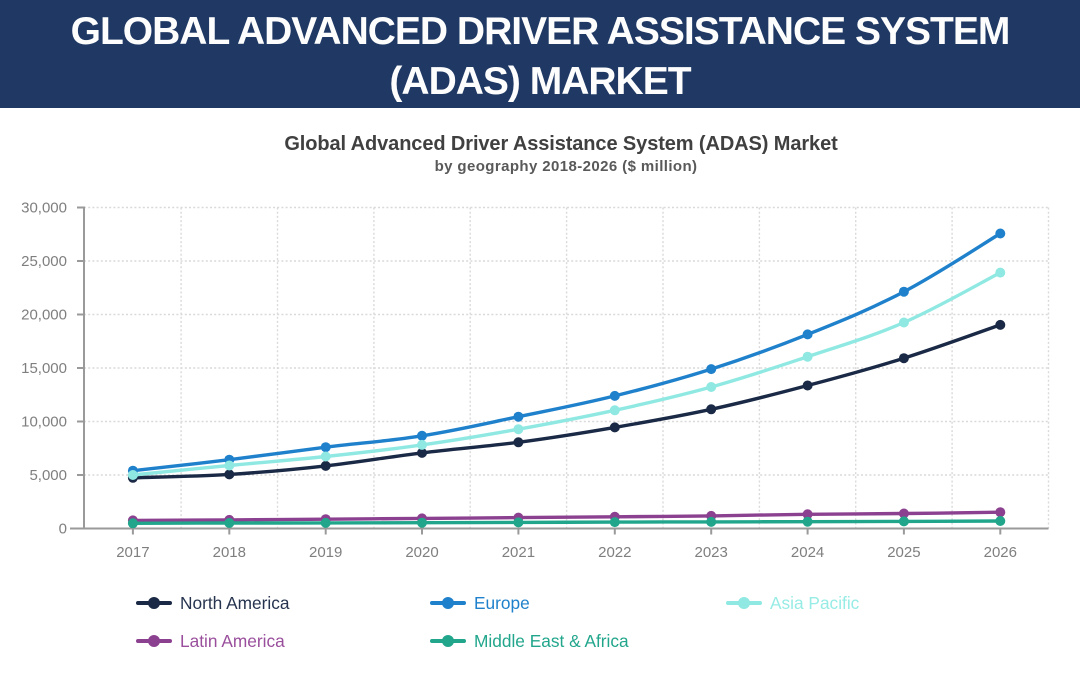  Describe the element at coordinates (44, 422) in the screenshot. I see `svg-text: 10,000` at that location.